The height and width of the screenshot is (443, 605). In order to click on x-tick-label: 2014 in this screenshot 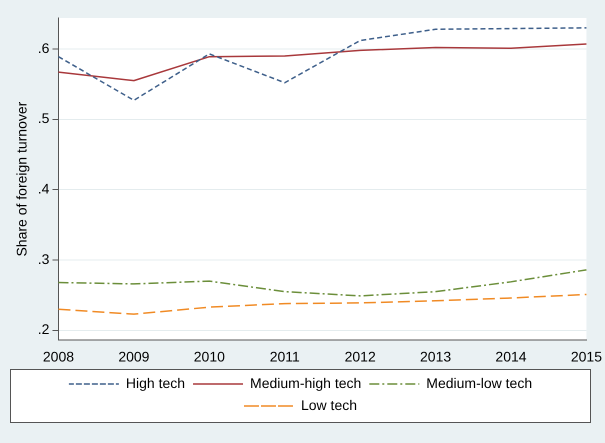, I will do `click(511, 356)`.